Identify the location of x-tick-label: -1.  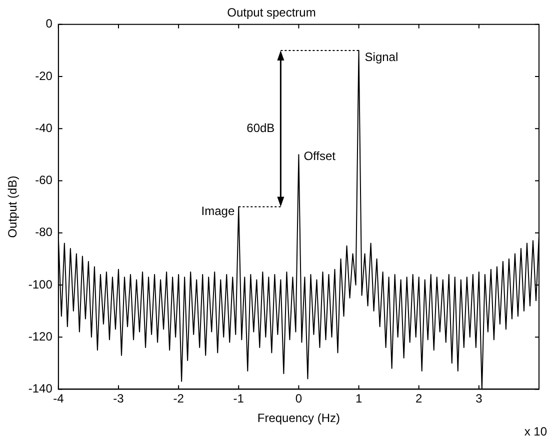
(238, 399).